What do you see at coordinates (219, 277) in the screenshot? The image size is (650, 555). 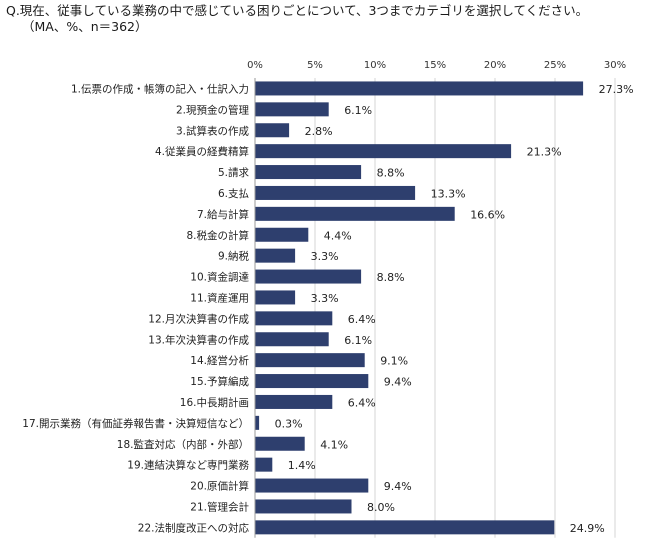 I see `category-label: 10.資金調達` at bounding box center [219, 277].